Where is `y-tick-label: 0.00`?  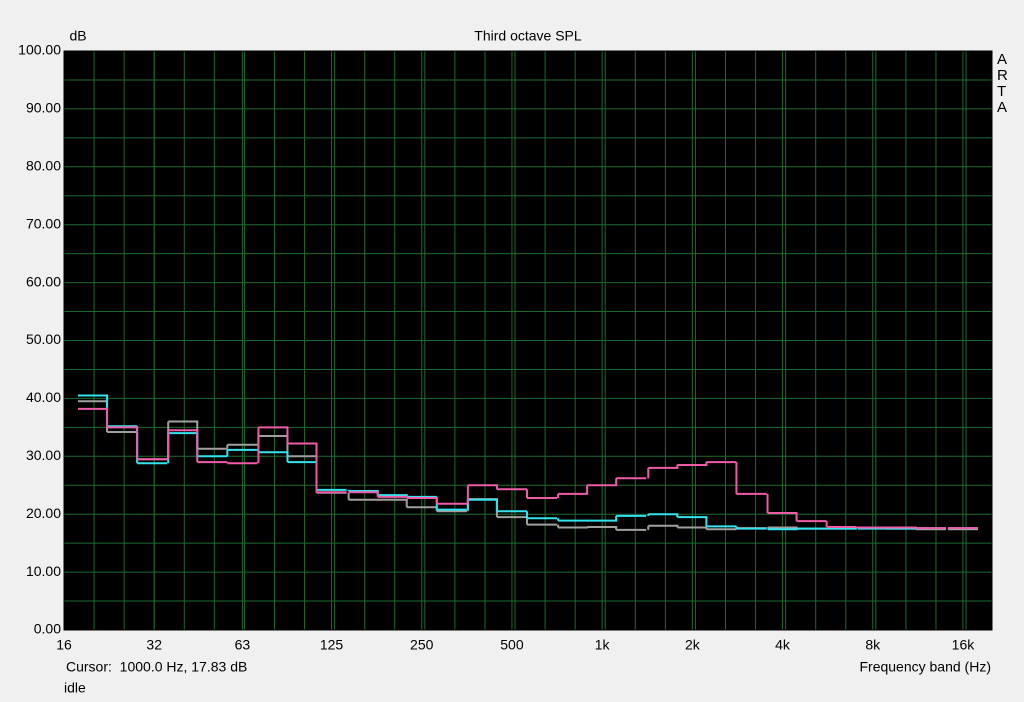
y-tick-label: 0.00 is located at coordinates (47, 629).